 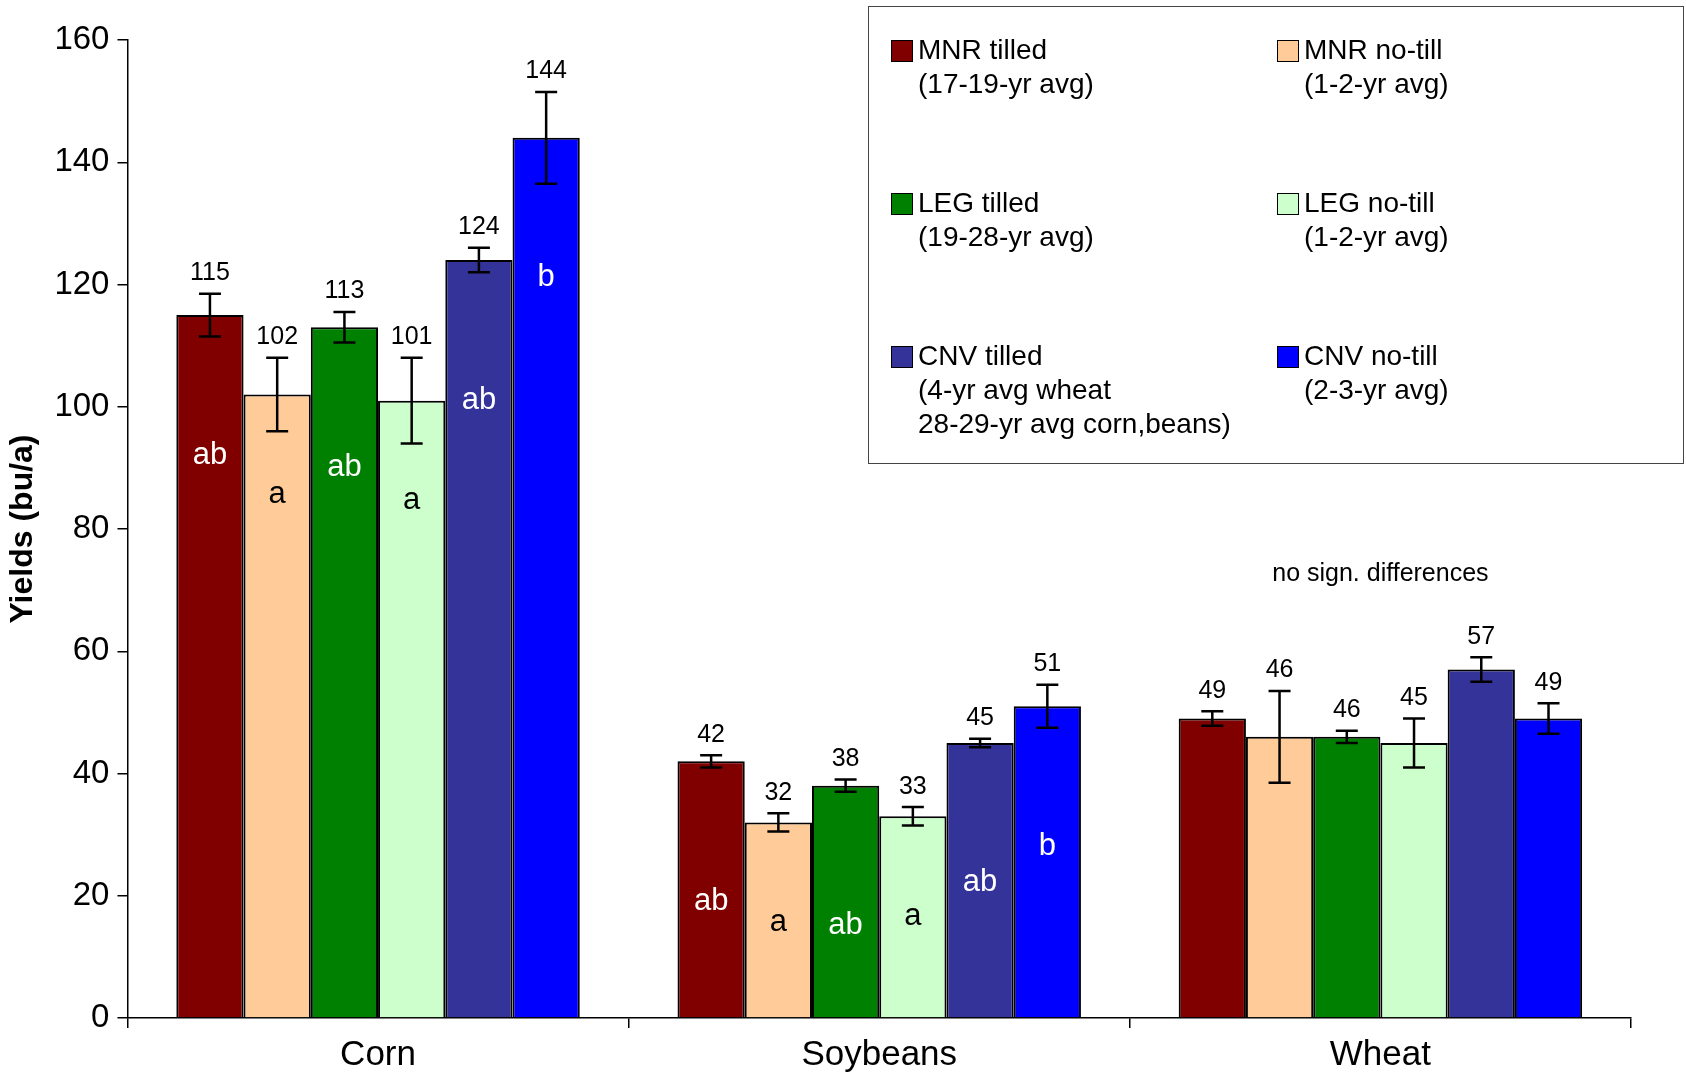 What do you see at coordinates (82, 282) in the screenshot?
I see `y-tick-label: 120` at bounding box center [82, 282].